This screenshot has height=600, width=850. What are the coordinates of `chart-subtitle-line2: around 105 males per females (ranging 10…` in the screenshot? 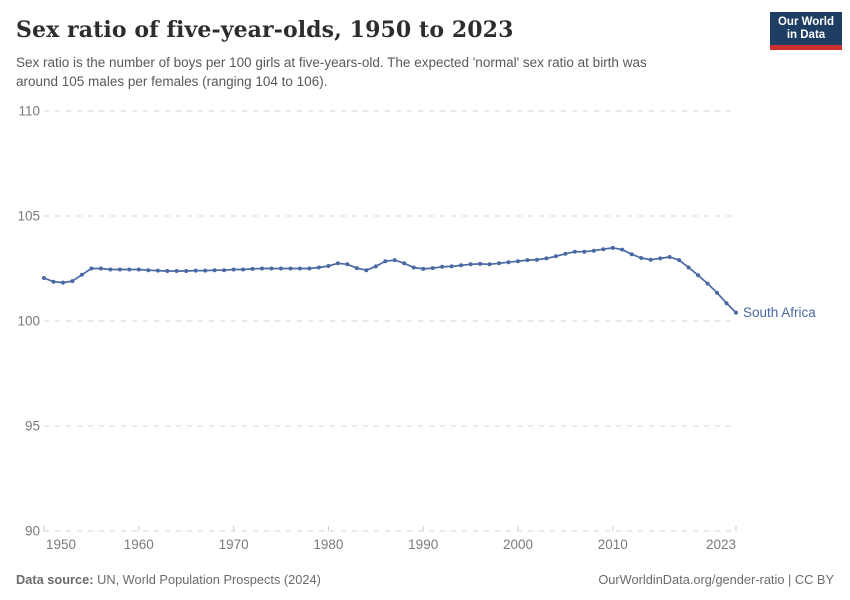 It's located at (172, 81).